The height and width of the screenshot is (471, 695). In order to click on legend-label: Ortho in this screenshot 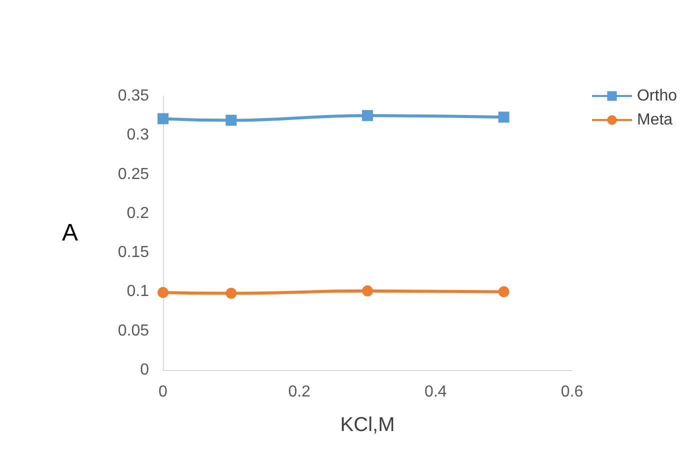, I will do `click(657, 96)`.